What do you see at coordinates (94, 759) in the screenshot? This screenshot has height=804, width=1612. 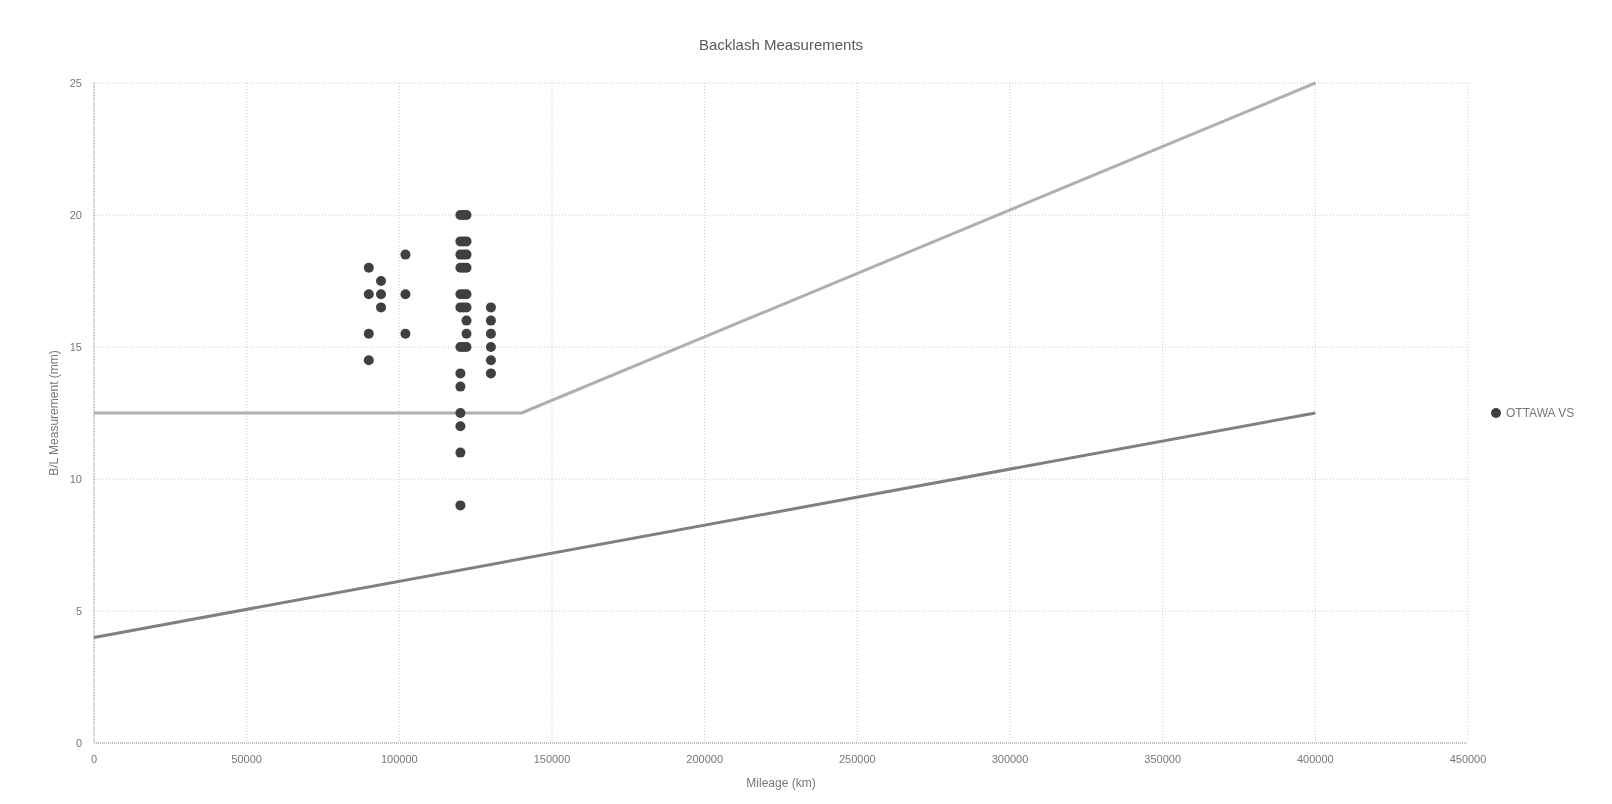 I see `x-tick-label: 0` at bounding box center [94, 759].